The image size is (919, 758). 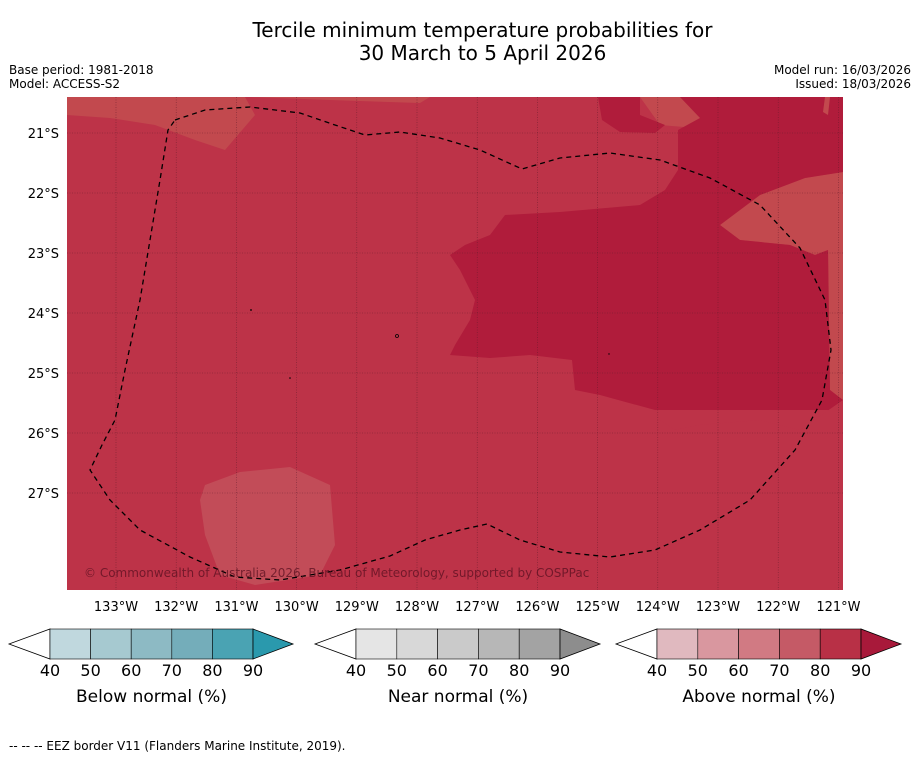 What do you see at coordinates (357, 607) in the screenshot?
I see `lon-label: 129°W` at bounding box center [357, 607].